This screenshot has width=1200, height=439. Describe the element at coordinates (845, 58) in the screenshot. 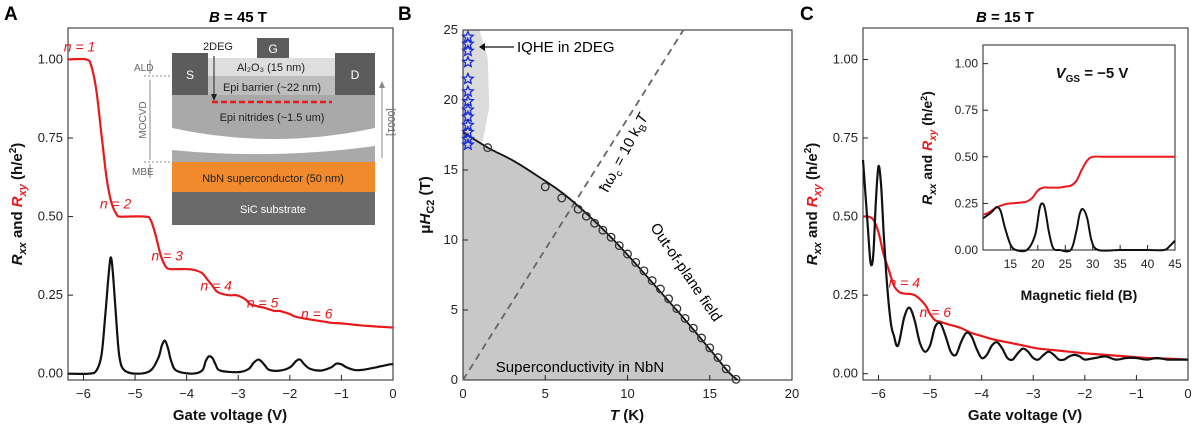

I see `panel-c-y-tick-label: 1.00` at that location.